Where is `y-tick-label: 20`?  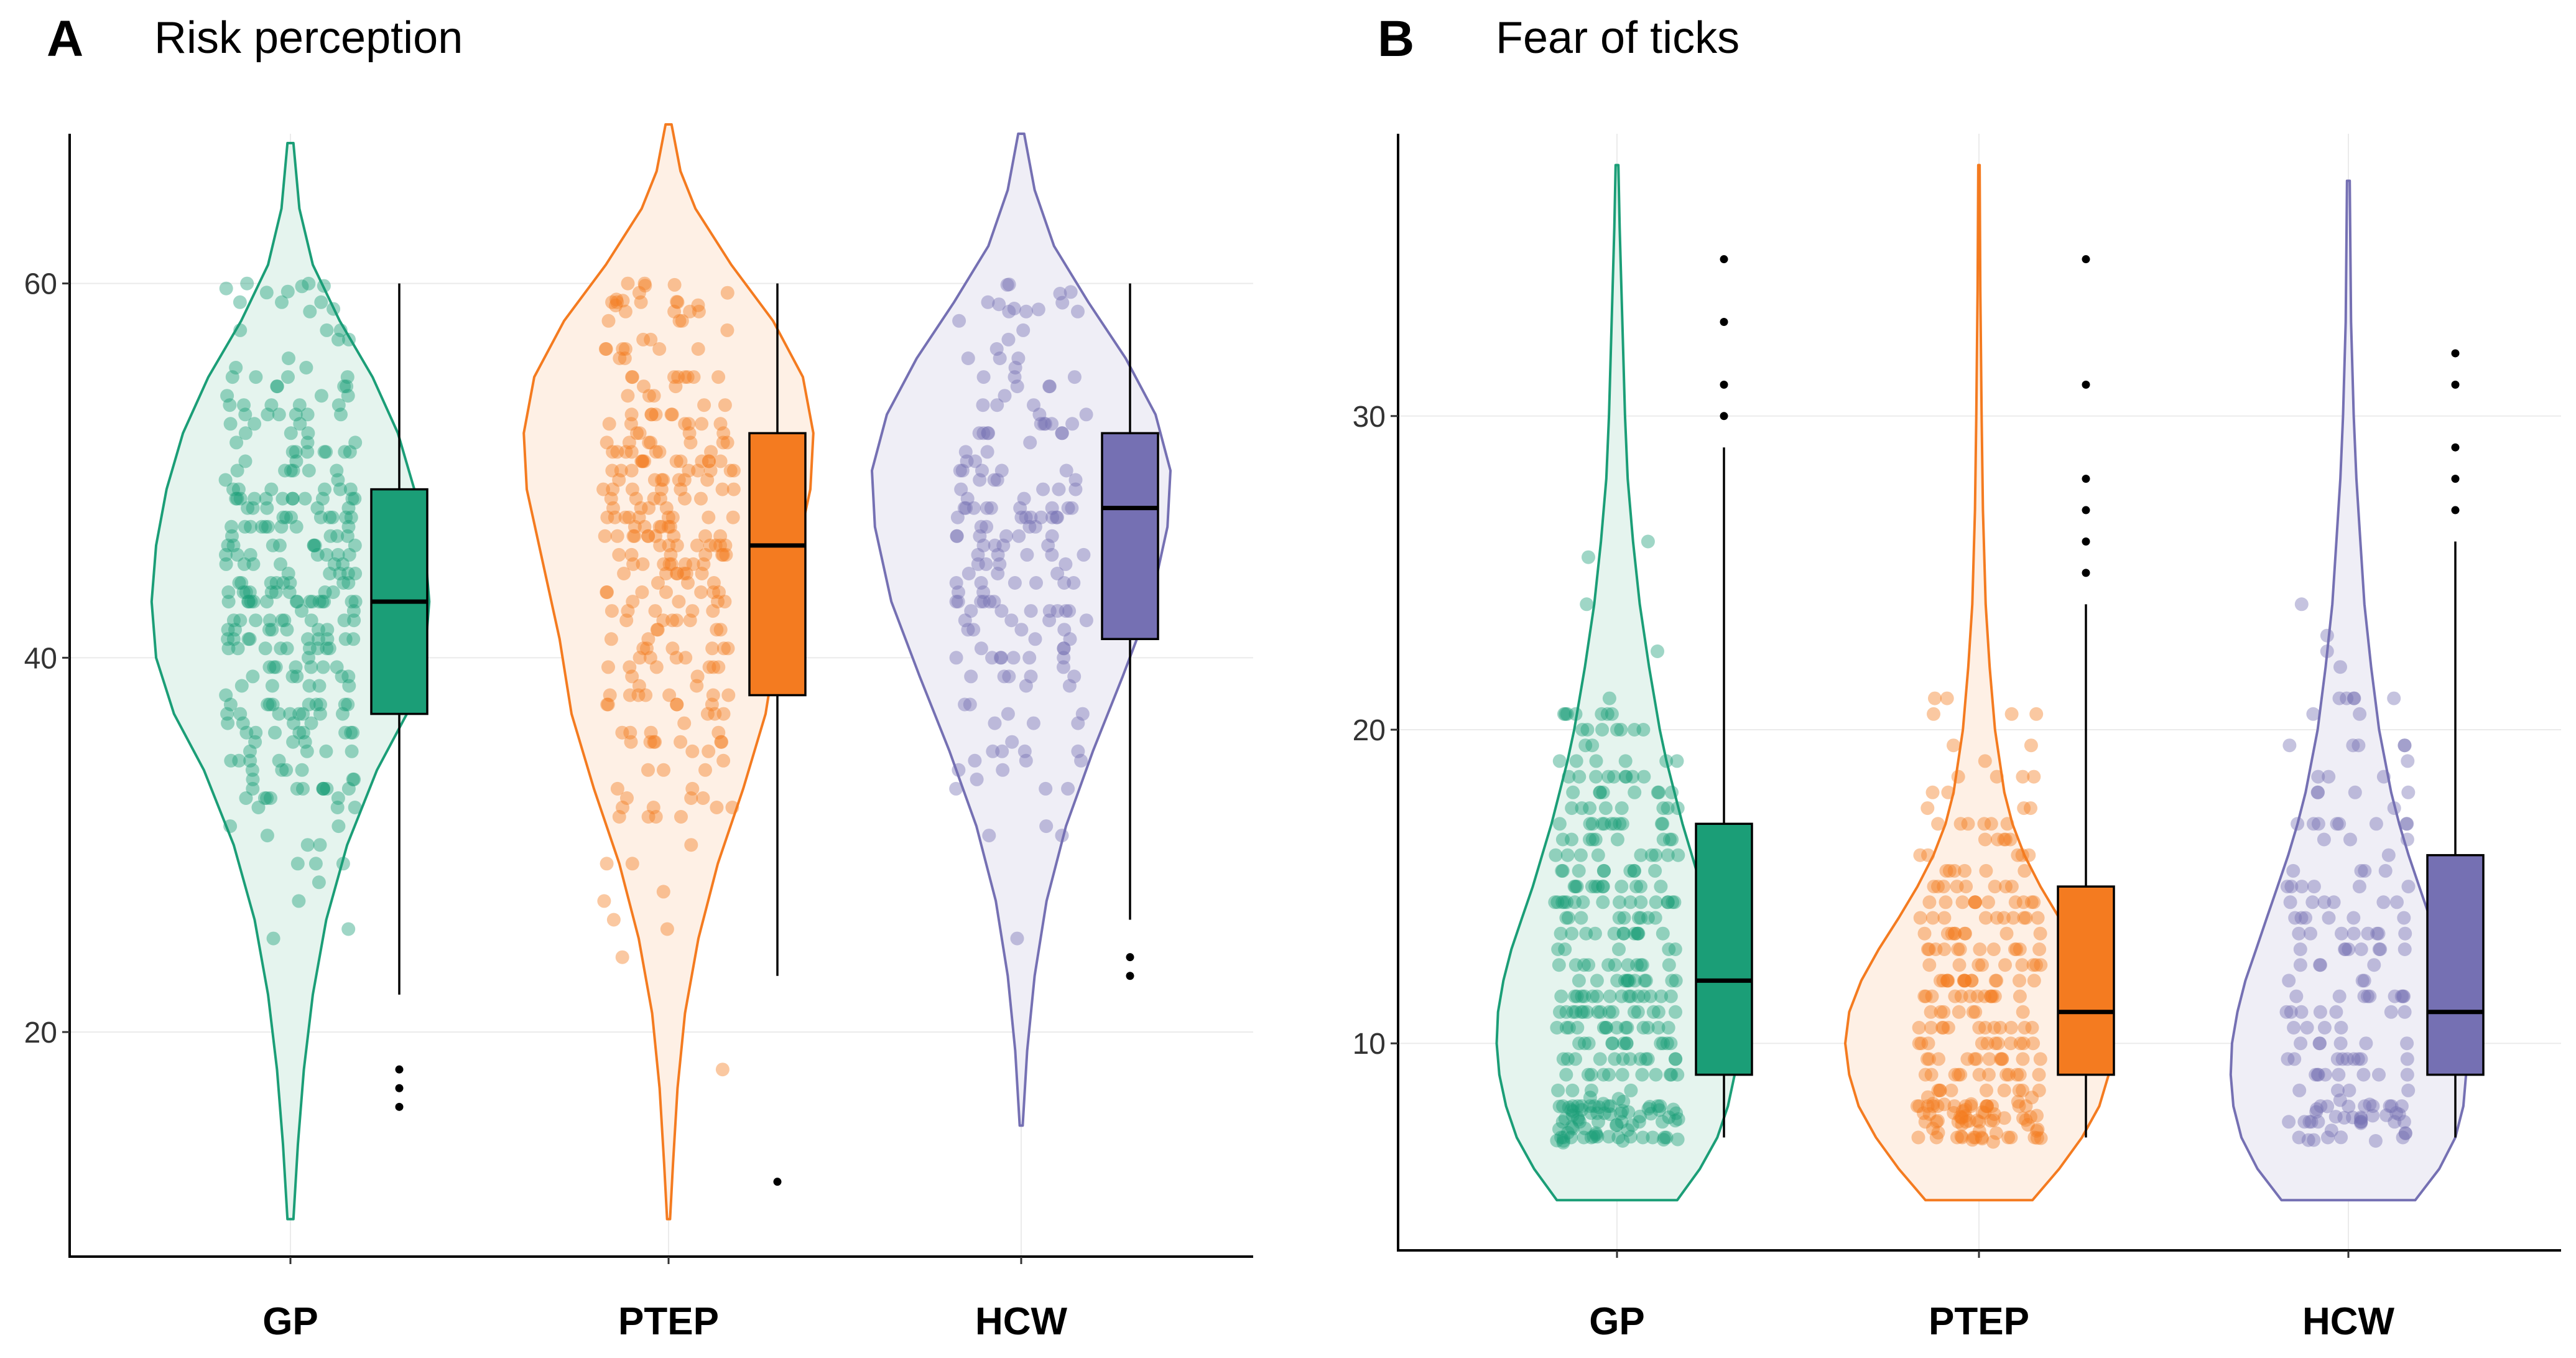
y-tick-label: 20 is located at coordinates (1370, 730).